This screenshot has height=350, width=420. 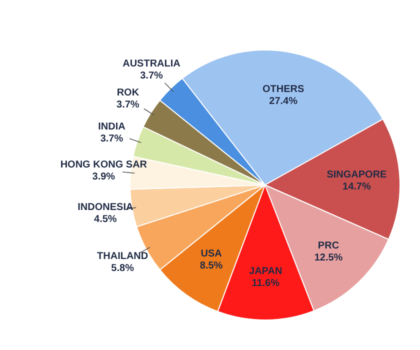 What do you see at coordinates (122, 256) in the screenshot?
I see `slice-label: THAILAND` at bounding box center [122, 256].